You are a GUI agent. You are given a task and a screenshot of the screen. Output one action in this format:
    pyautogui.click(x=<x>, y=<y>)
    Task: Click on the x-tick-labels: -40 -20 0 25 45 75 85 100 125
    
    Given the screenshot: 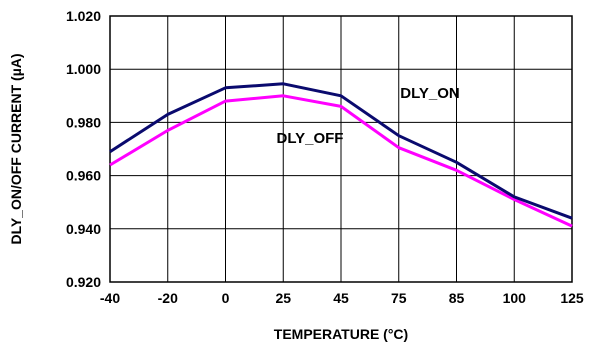 What is the action you would take?
    pyautogui.click(x=342, y=298)
    